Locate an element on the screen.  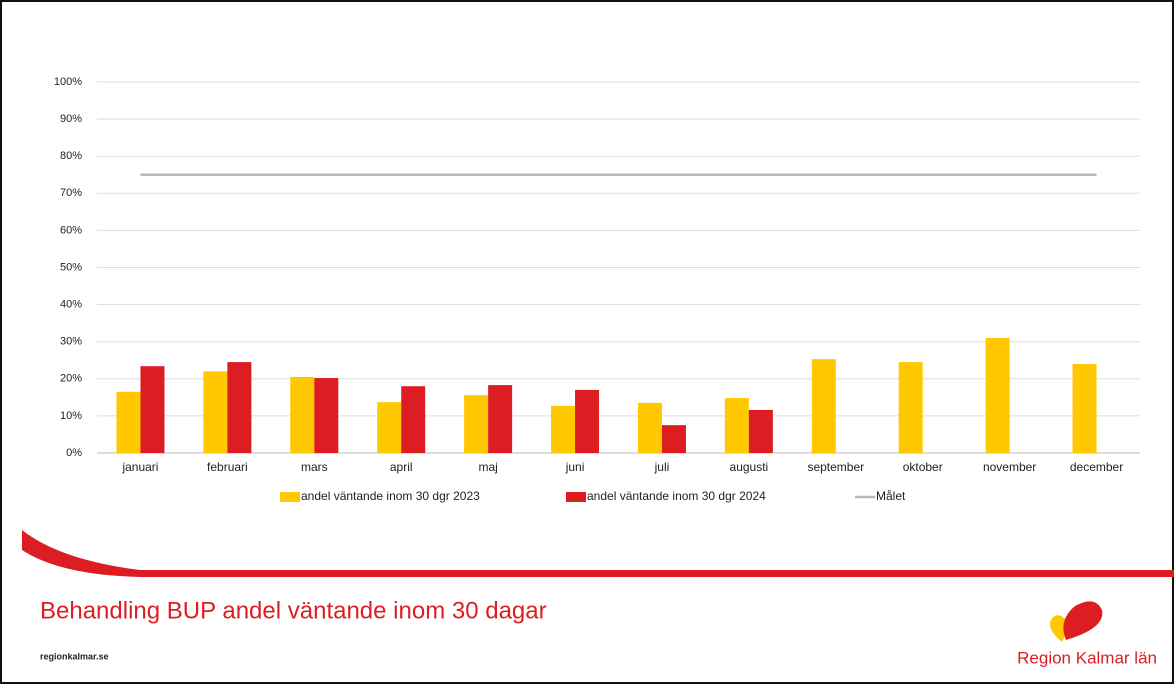
y-tick-label: 60% is located at coordinates (71, 230).